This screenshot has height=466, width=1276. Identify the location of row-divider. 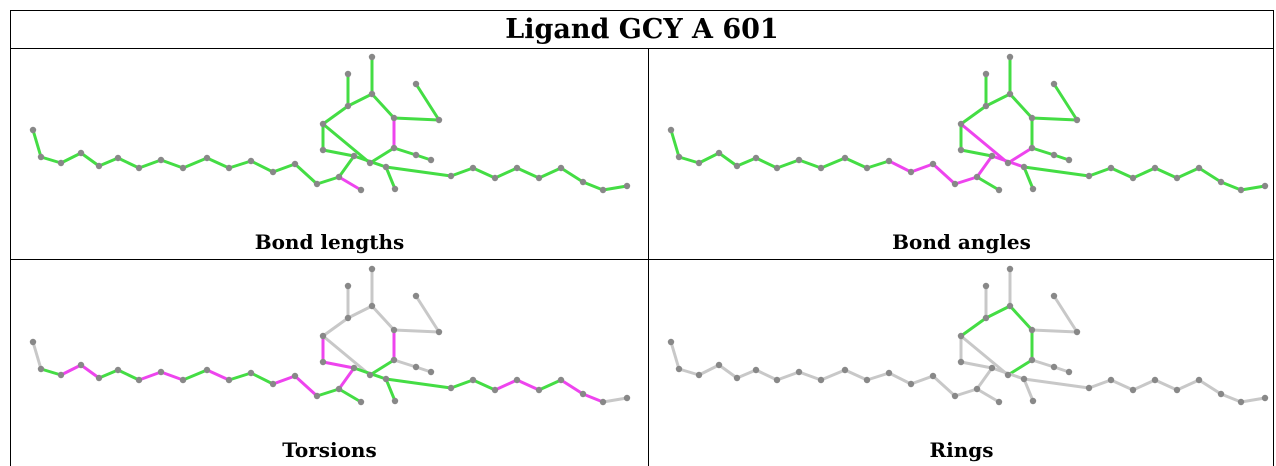
(642, 259).